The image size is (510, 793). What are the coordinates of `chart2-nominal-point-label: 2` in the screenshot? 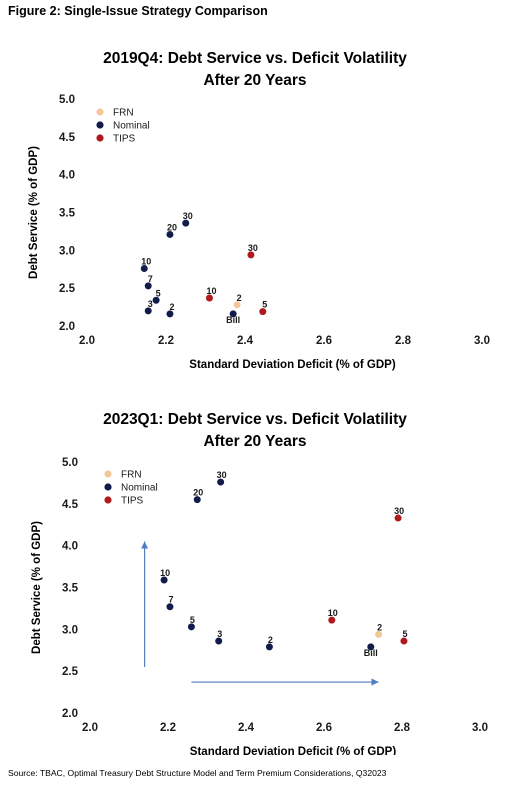 It's located at (270, 640).